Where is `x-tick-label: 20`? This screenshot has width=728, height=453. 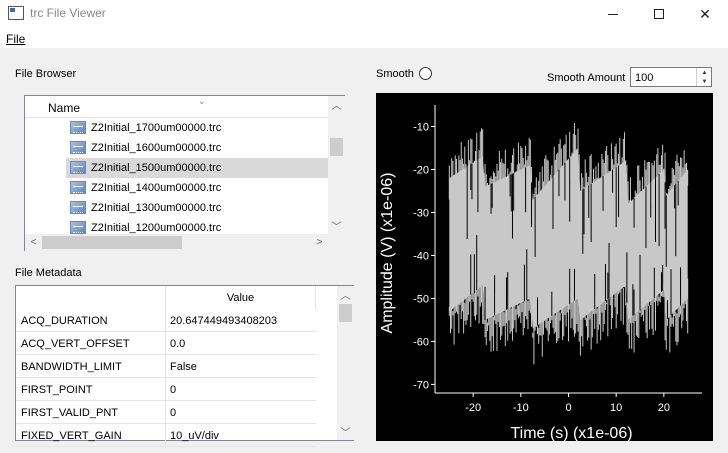
x-tick-label: 20 is located at coordinates (664, 408).